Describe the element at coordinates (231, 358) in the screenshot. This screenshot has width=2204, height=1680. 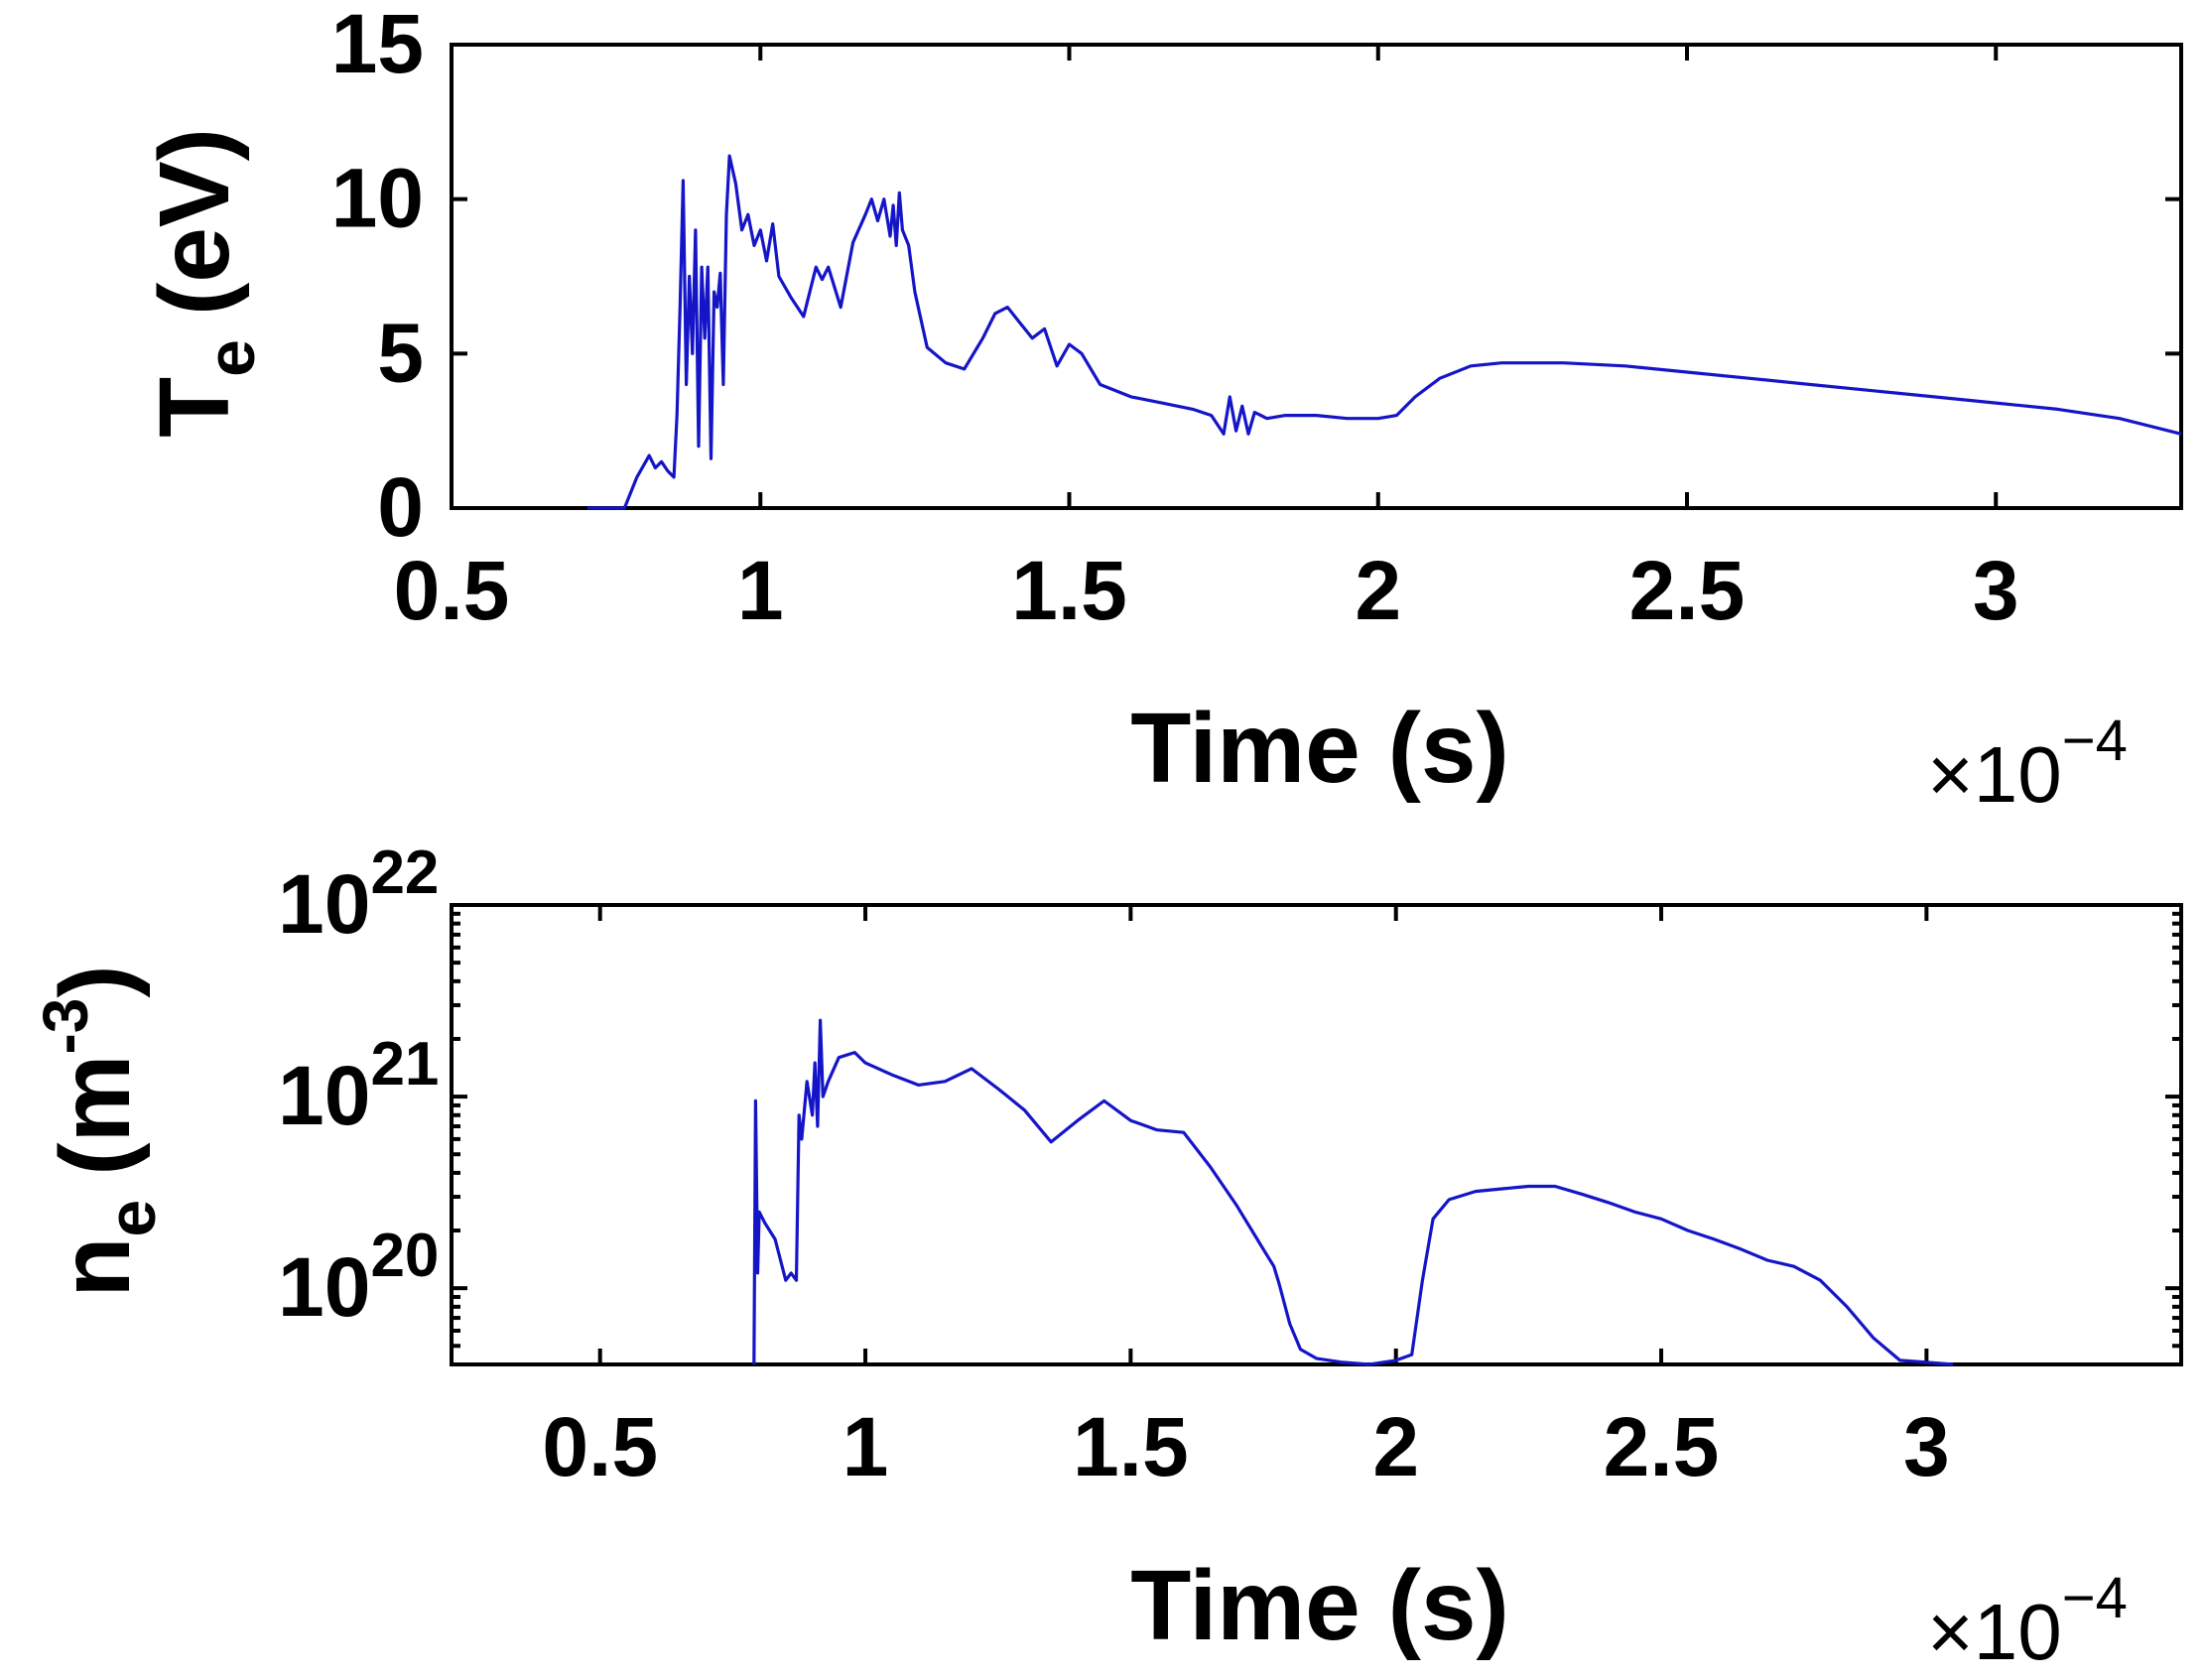
I see `temperature-y-axis-subscript: e` at that location.